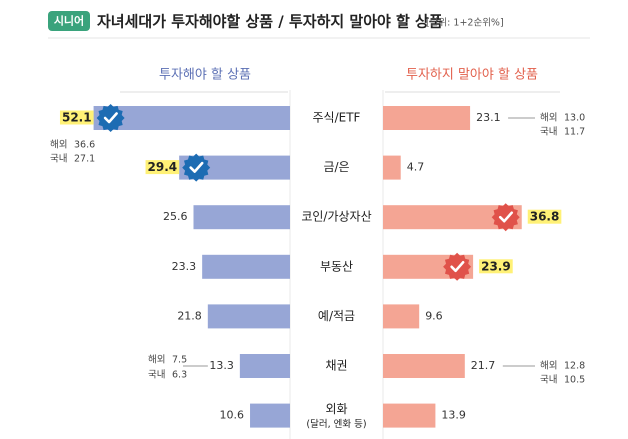  I want to click on breakdown-value: 27.1, so click(84, 159).